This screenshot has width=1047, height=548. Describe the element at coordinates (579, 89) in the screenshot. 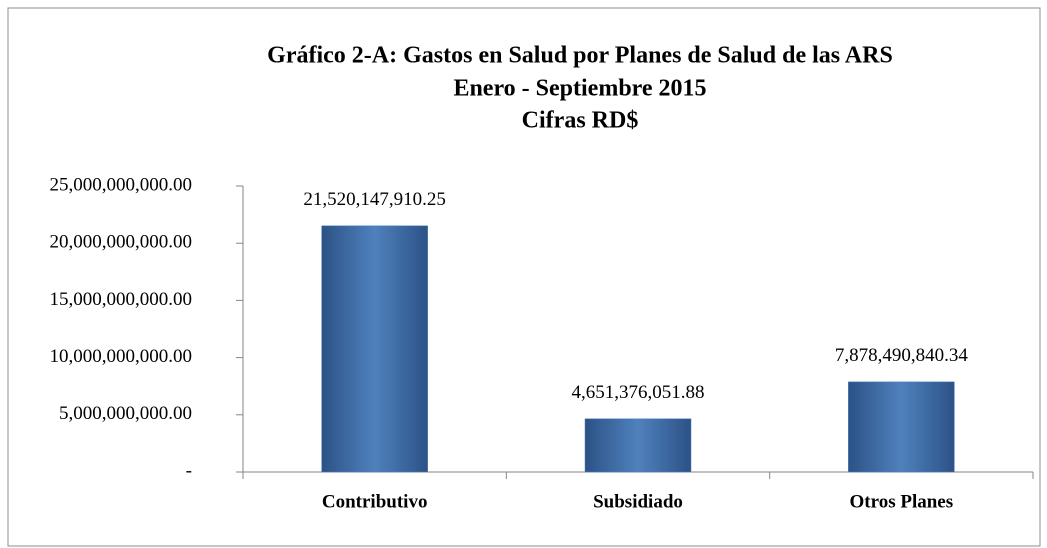

I see `chart-subtitle: Enero - Septiembre 2015` at that location.